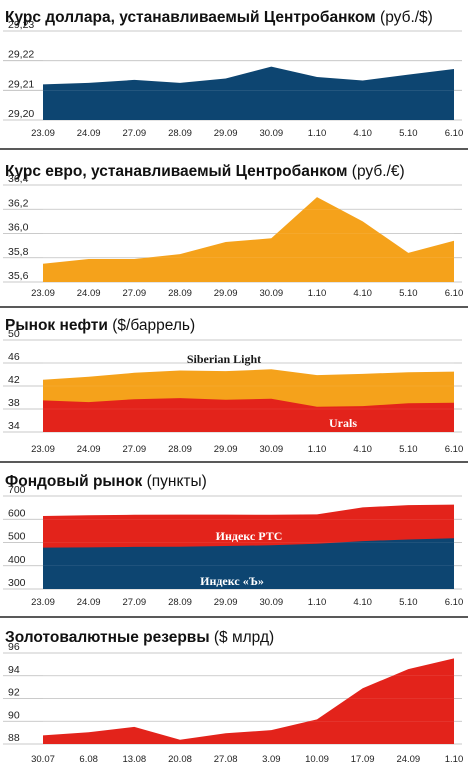 Image resolution: width=468 pixels, height=768 pixels. I want to click on chart-title-unit: (руб./€), so click(378, 171).